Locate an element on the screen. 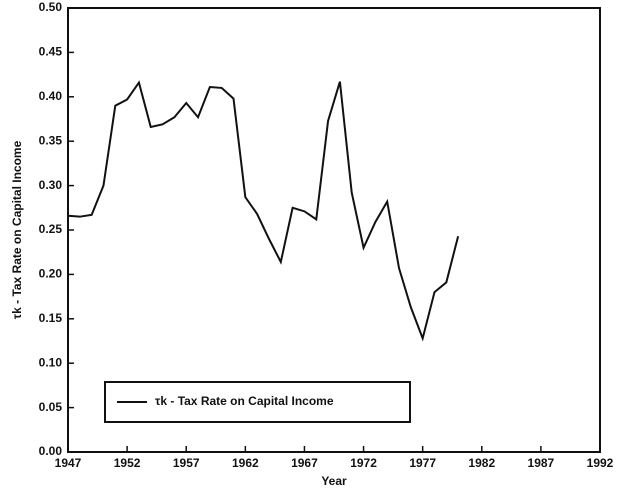 The image size is (622, 494). y-tick-label: 0.25 is located at coordinates (51, 229).